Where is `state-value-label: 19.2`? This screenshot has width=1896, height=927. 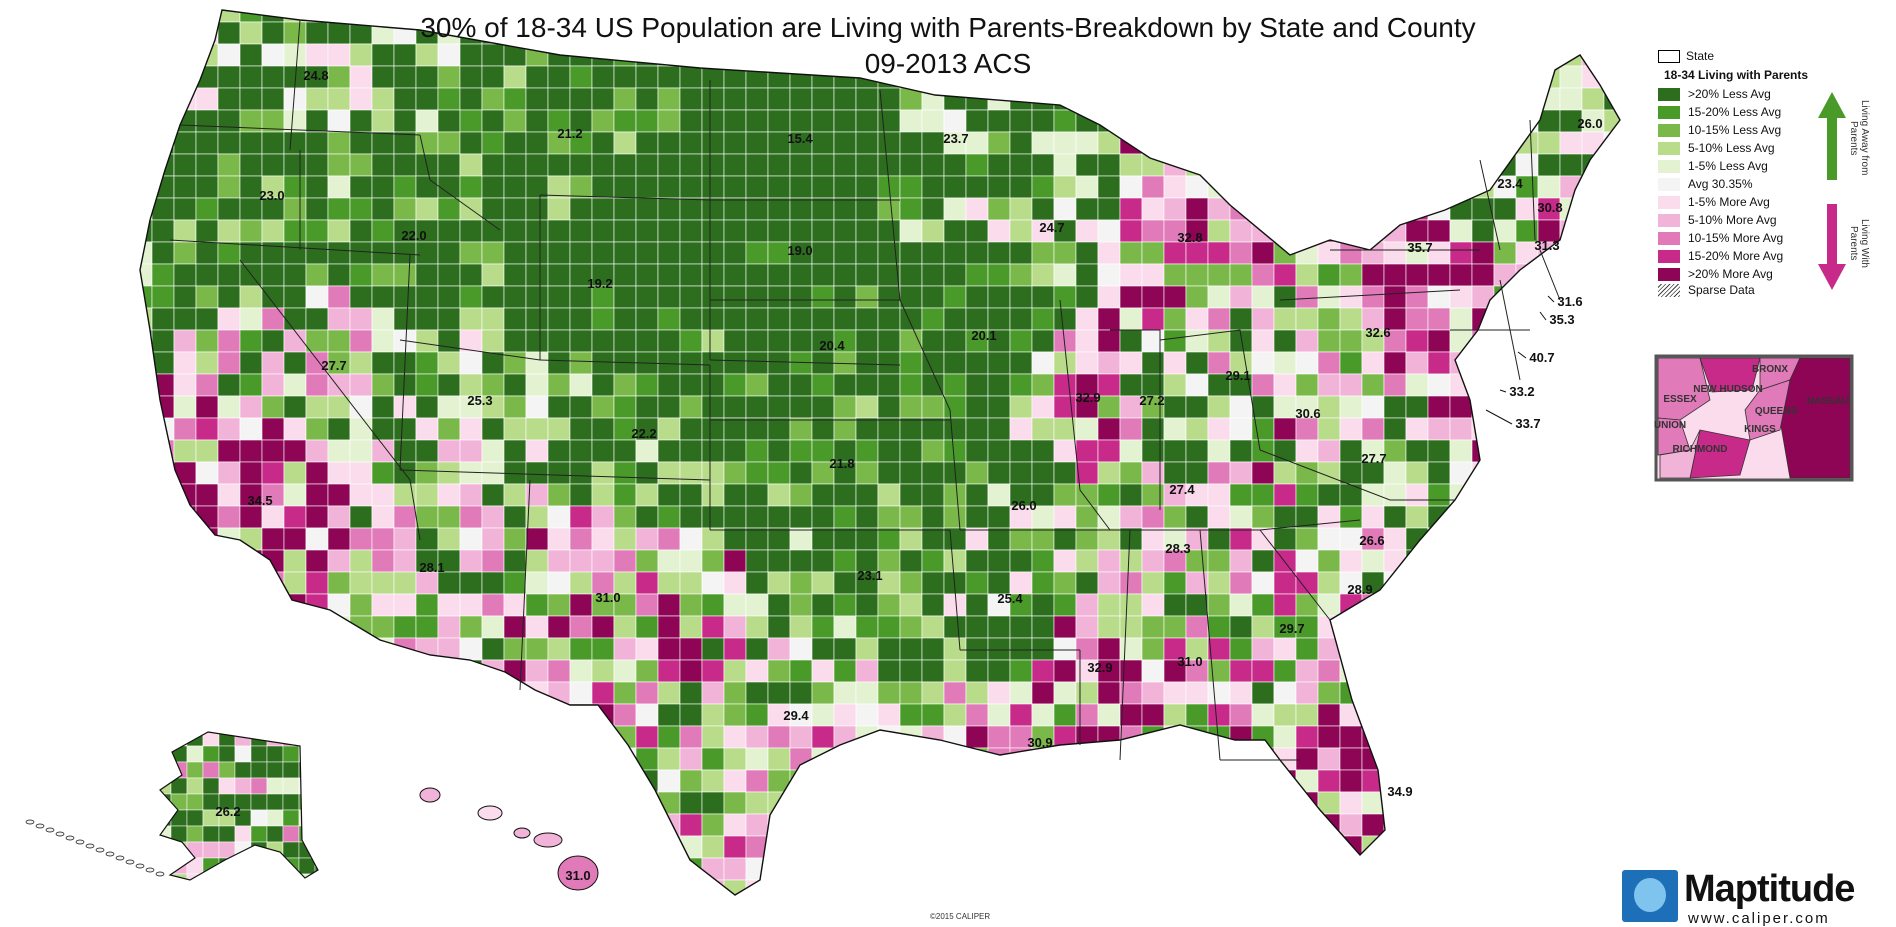 state-value-label: 19.2 is located at coordinates (599, 283).